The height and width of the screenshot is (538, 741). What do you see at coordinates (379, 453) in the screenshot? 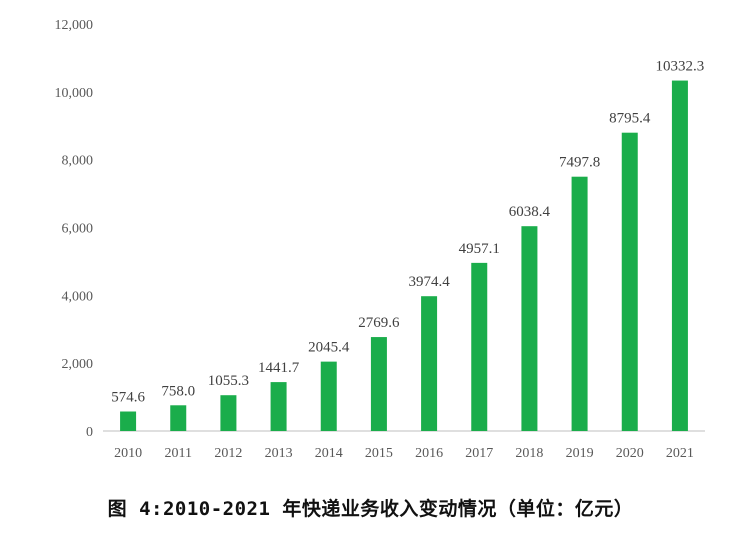
I see `x-tick-label: 2015` at bounding box center [379, 453].